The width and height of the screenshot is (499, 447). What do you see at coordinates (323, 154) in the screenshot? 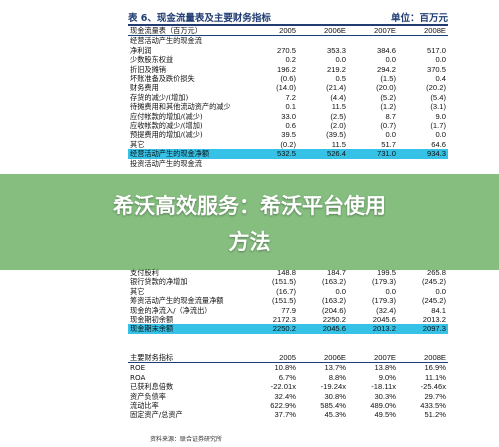
I see `row-value: 526.4` at bounding box center [323, 154].